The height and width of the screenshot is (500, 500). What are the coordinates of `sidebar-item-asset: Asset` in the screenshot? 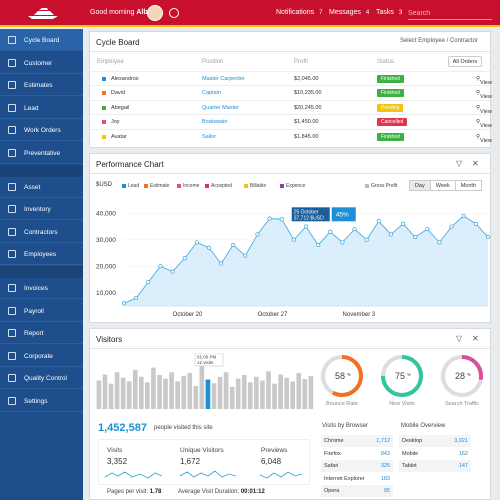 It's located at (41, 187).